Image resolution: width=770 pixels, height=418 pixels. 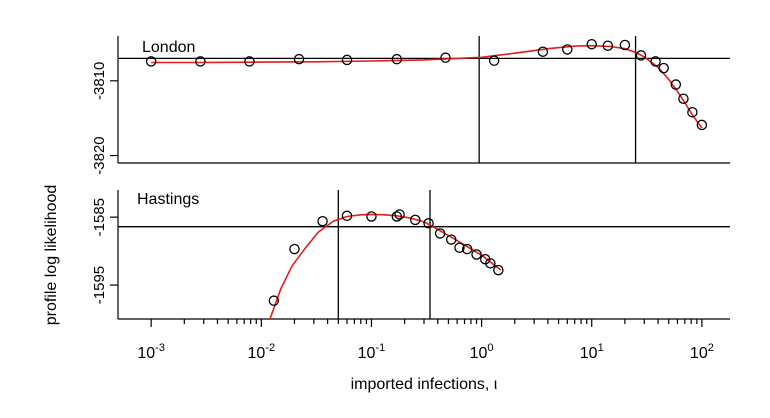 I want to click on x-tick-label: 10⁻¹, so click(x=372, y=352).